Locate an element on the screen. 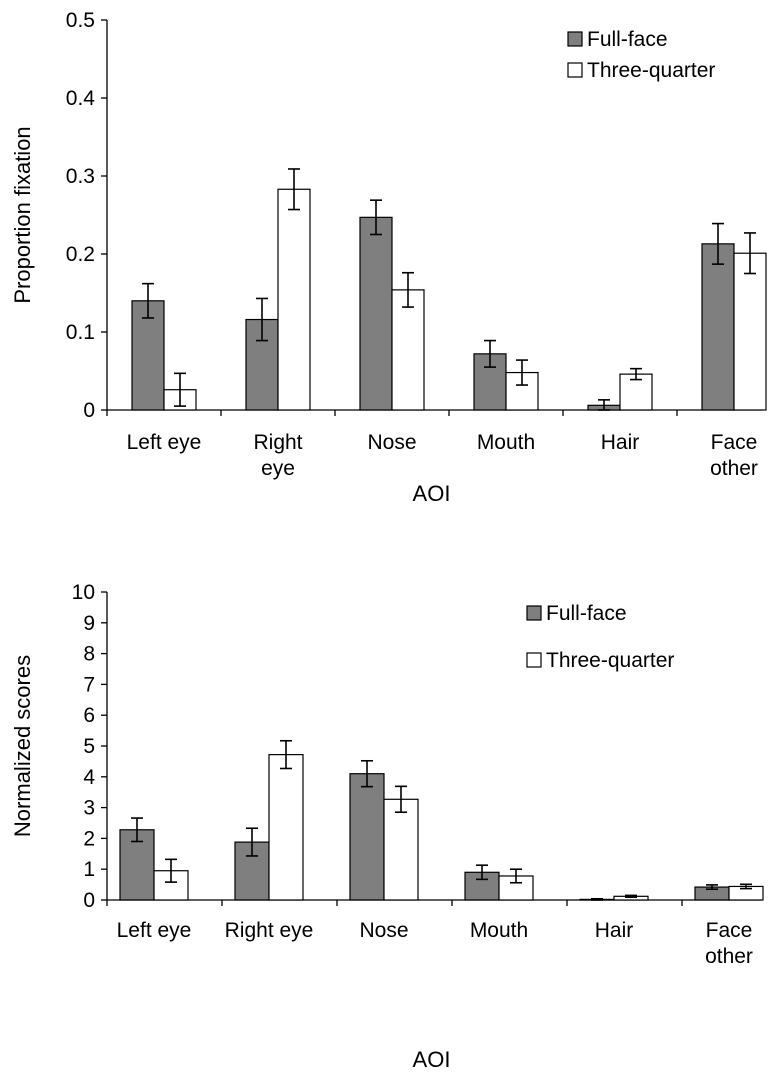 This screenshot has width=776, height=1077. y-tick-label: 10 is located at coordinates (83, 592).